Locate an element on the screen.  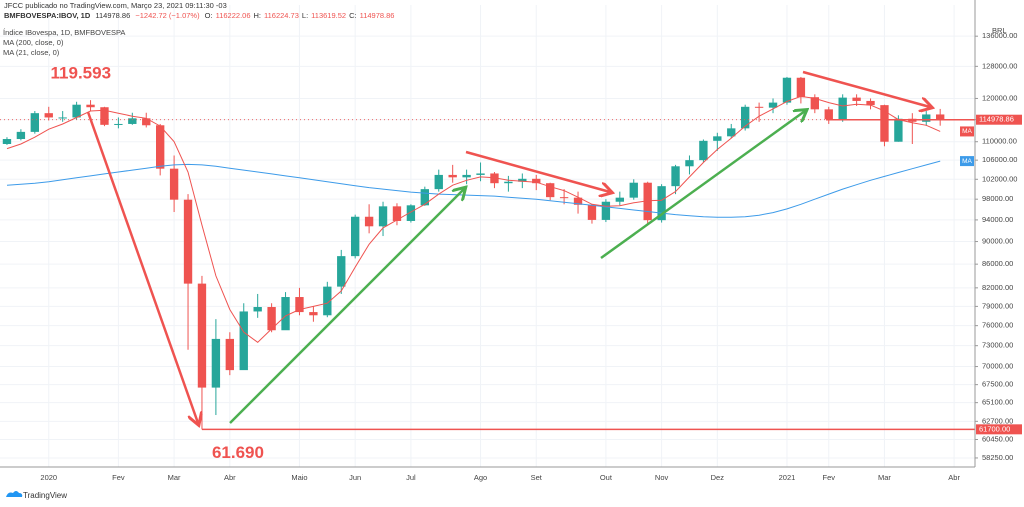
change: −1242.72 (−1.07%) is located at coordinates (167, 15).